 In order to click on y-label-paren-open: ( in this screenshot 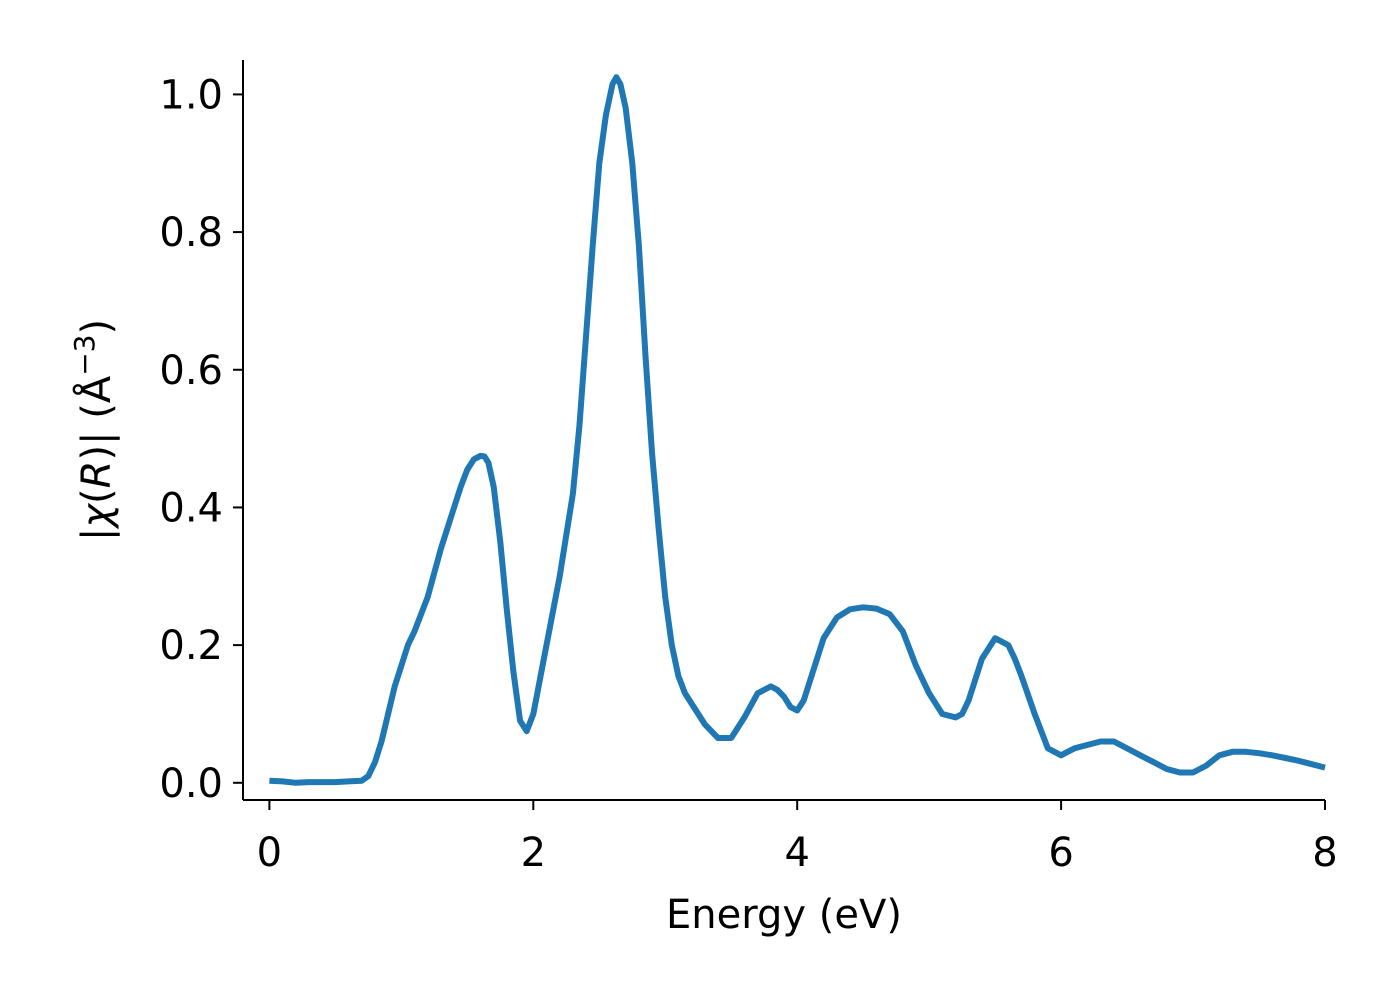, I will do `click(97, 496)`.